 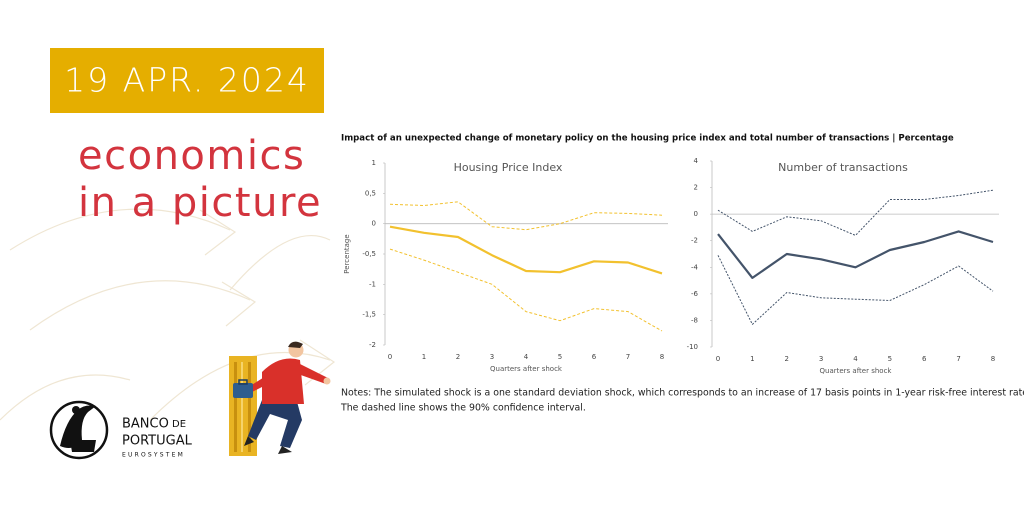 What do you see at coordinates (121, 430) in the screenshot?
I see `logo: BANCO DE PORTUGAL EUROSYSTEM` at bounding box center [121, 430].